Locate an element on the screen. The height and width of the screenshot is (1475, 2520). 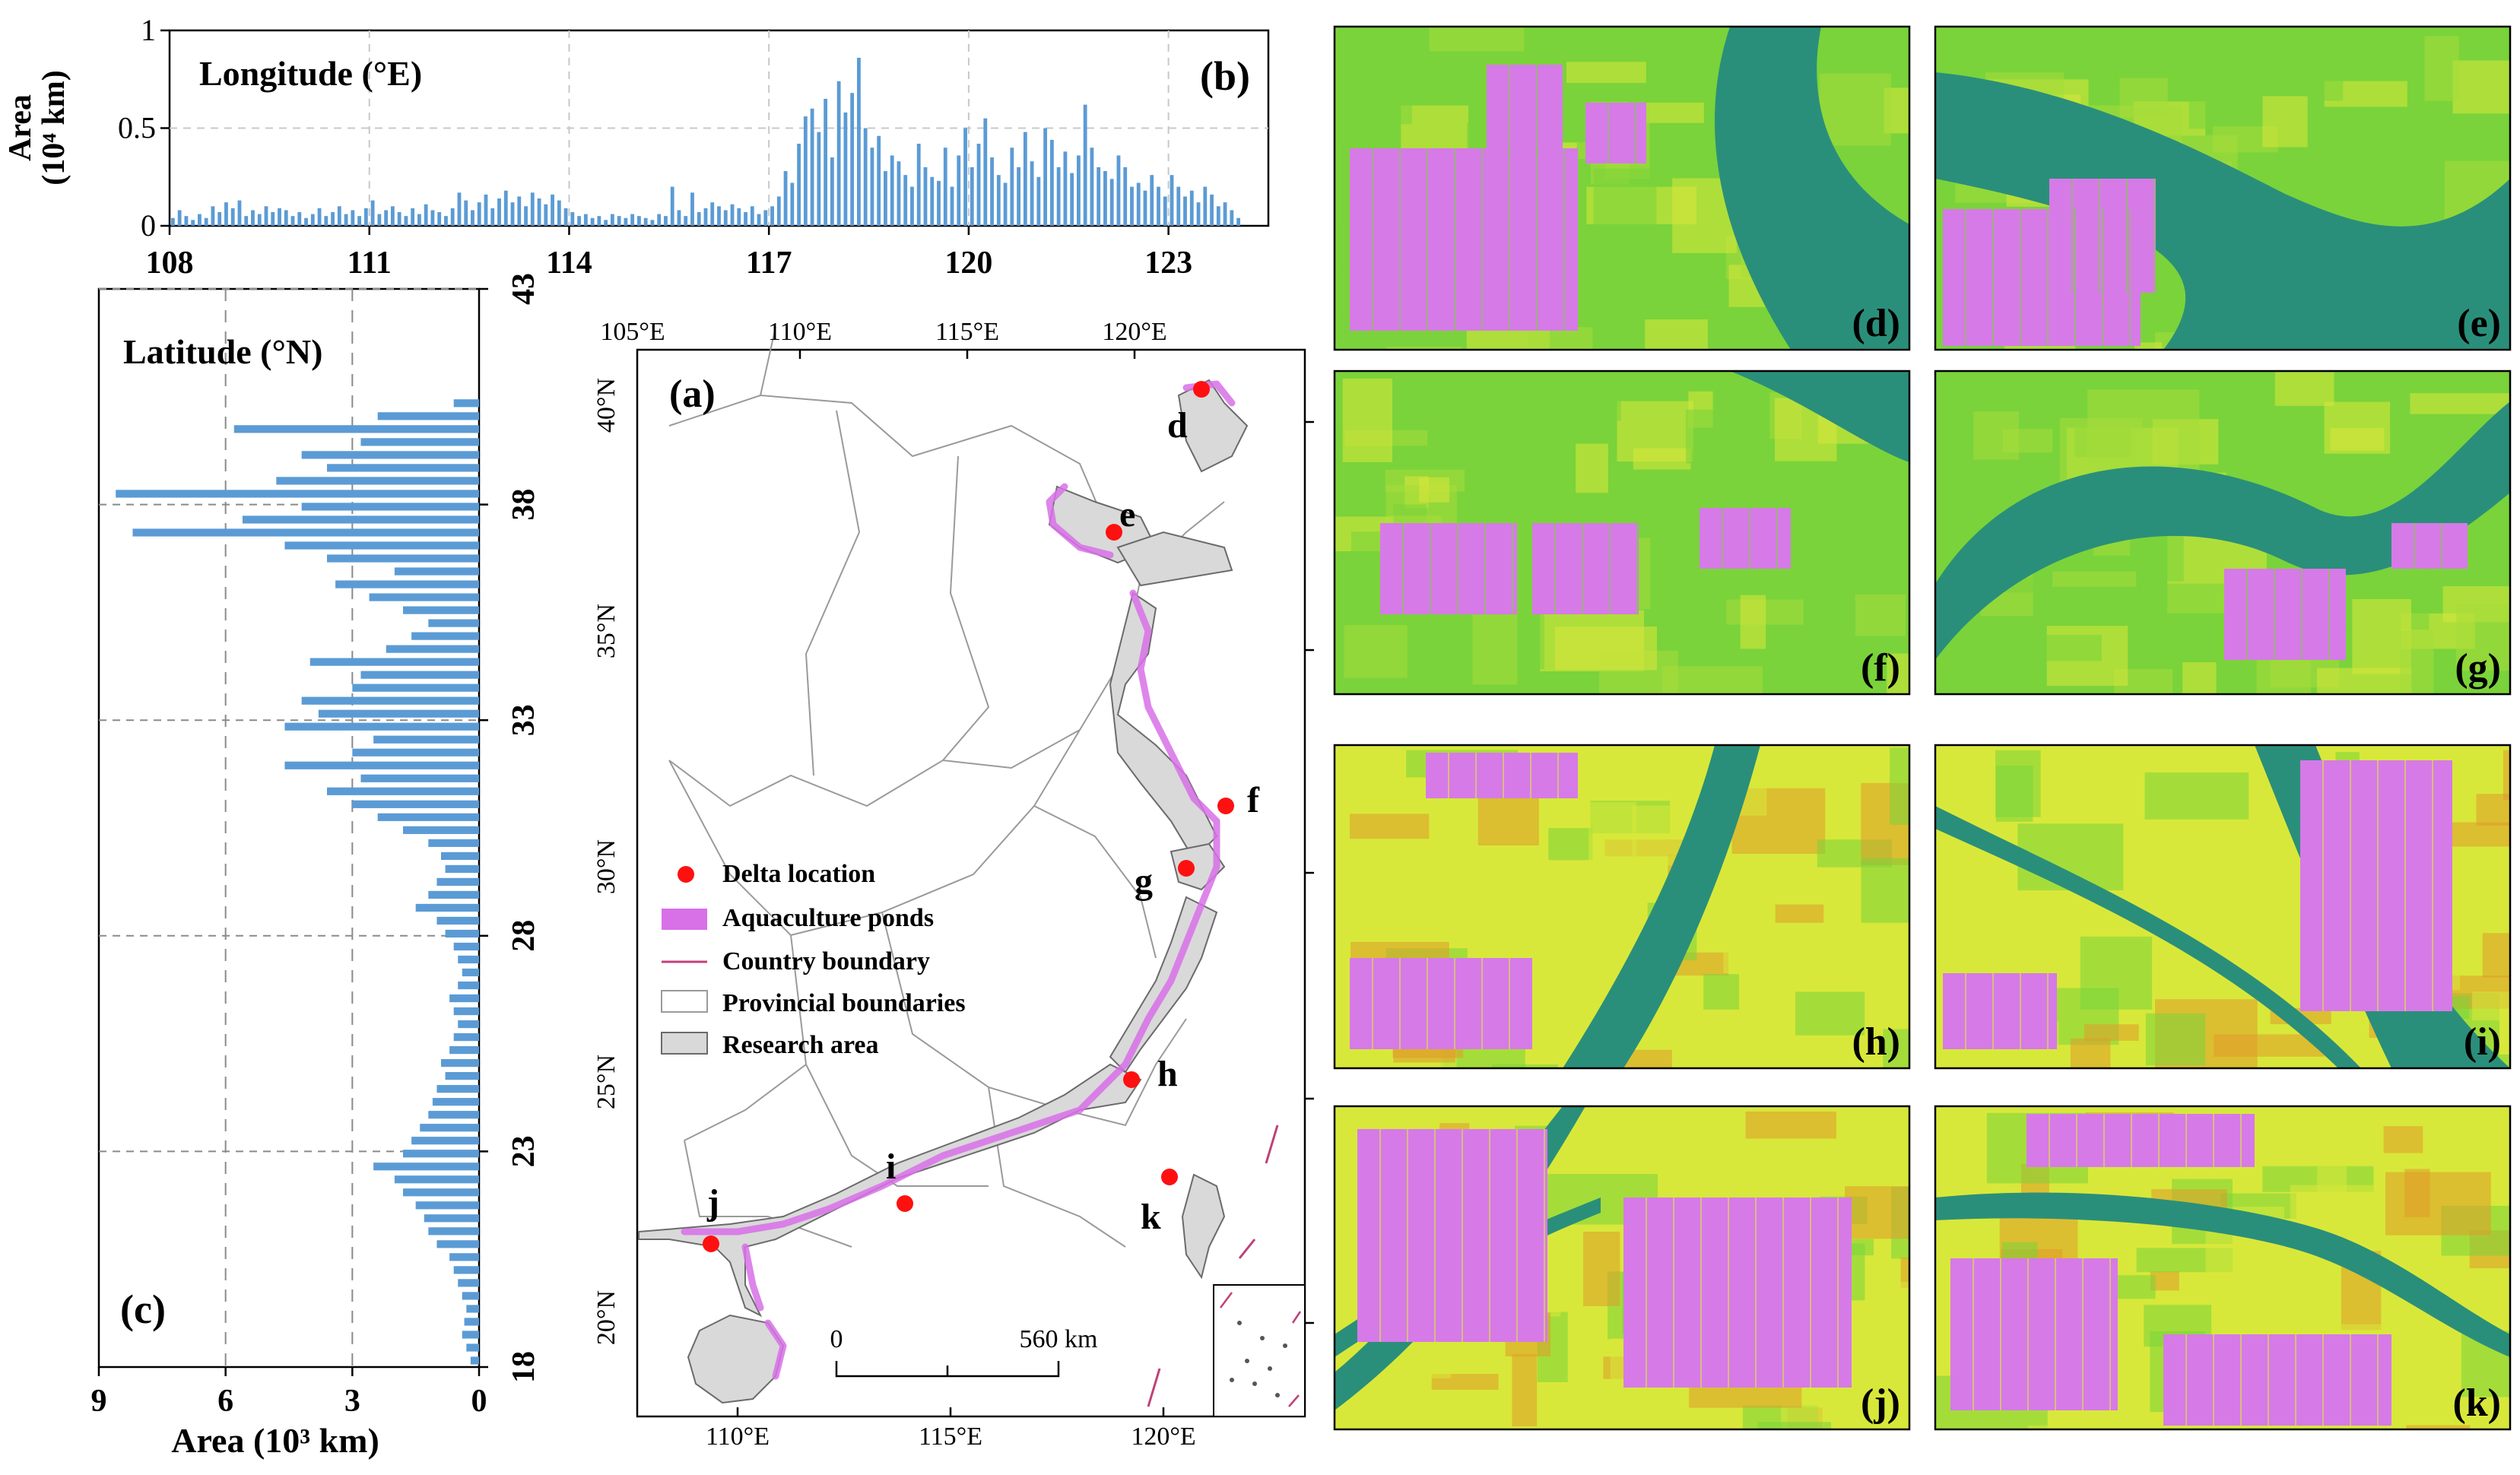
panel-b-xtick-label: 117 is located at coordinates (769, 263).